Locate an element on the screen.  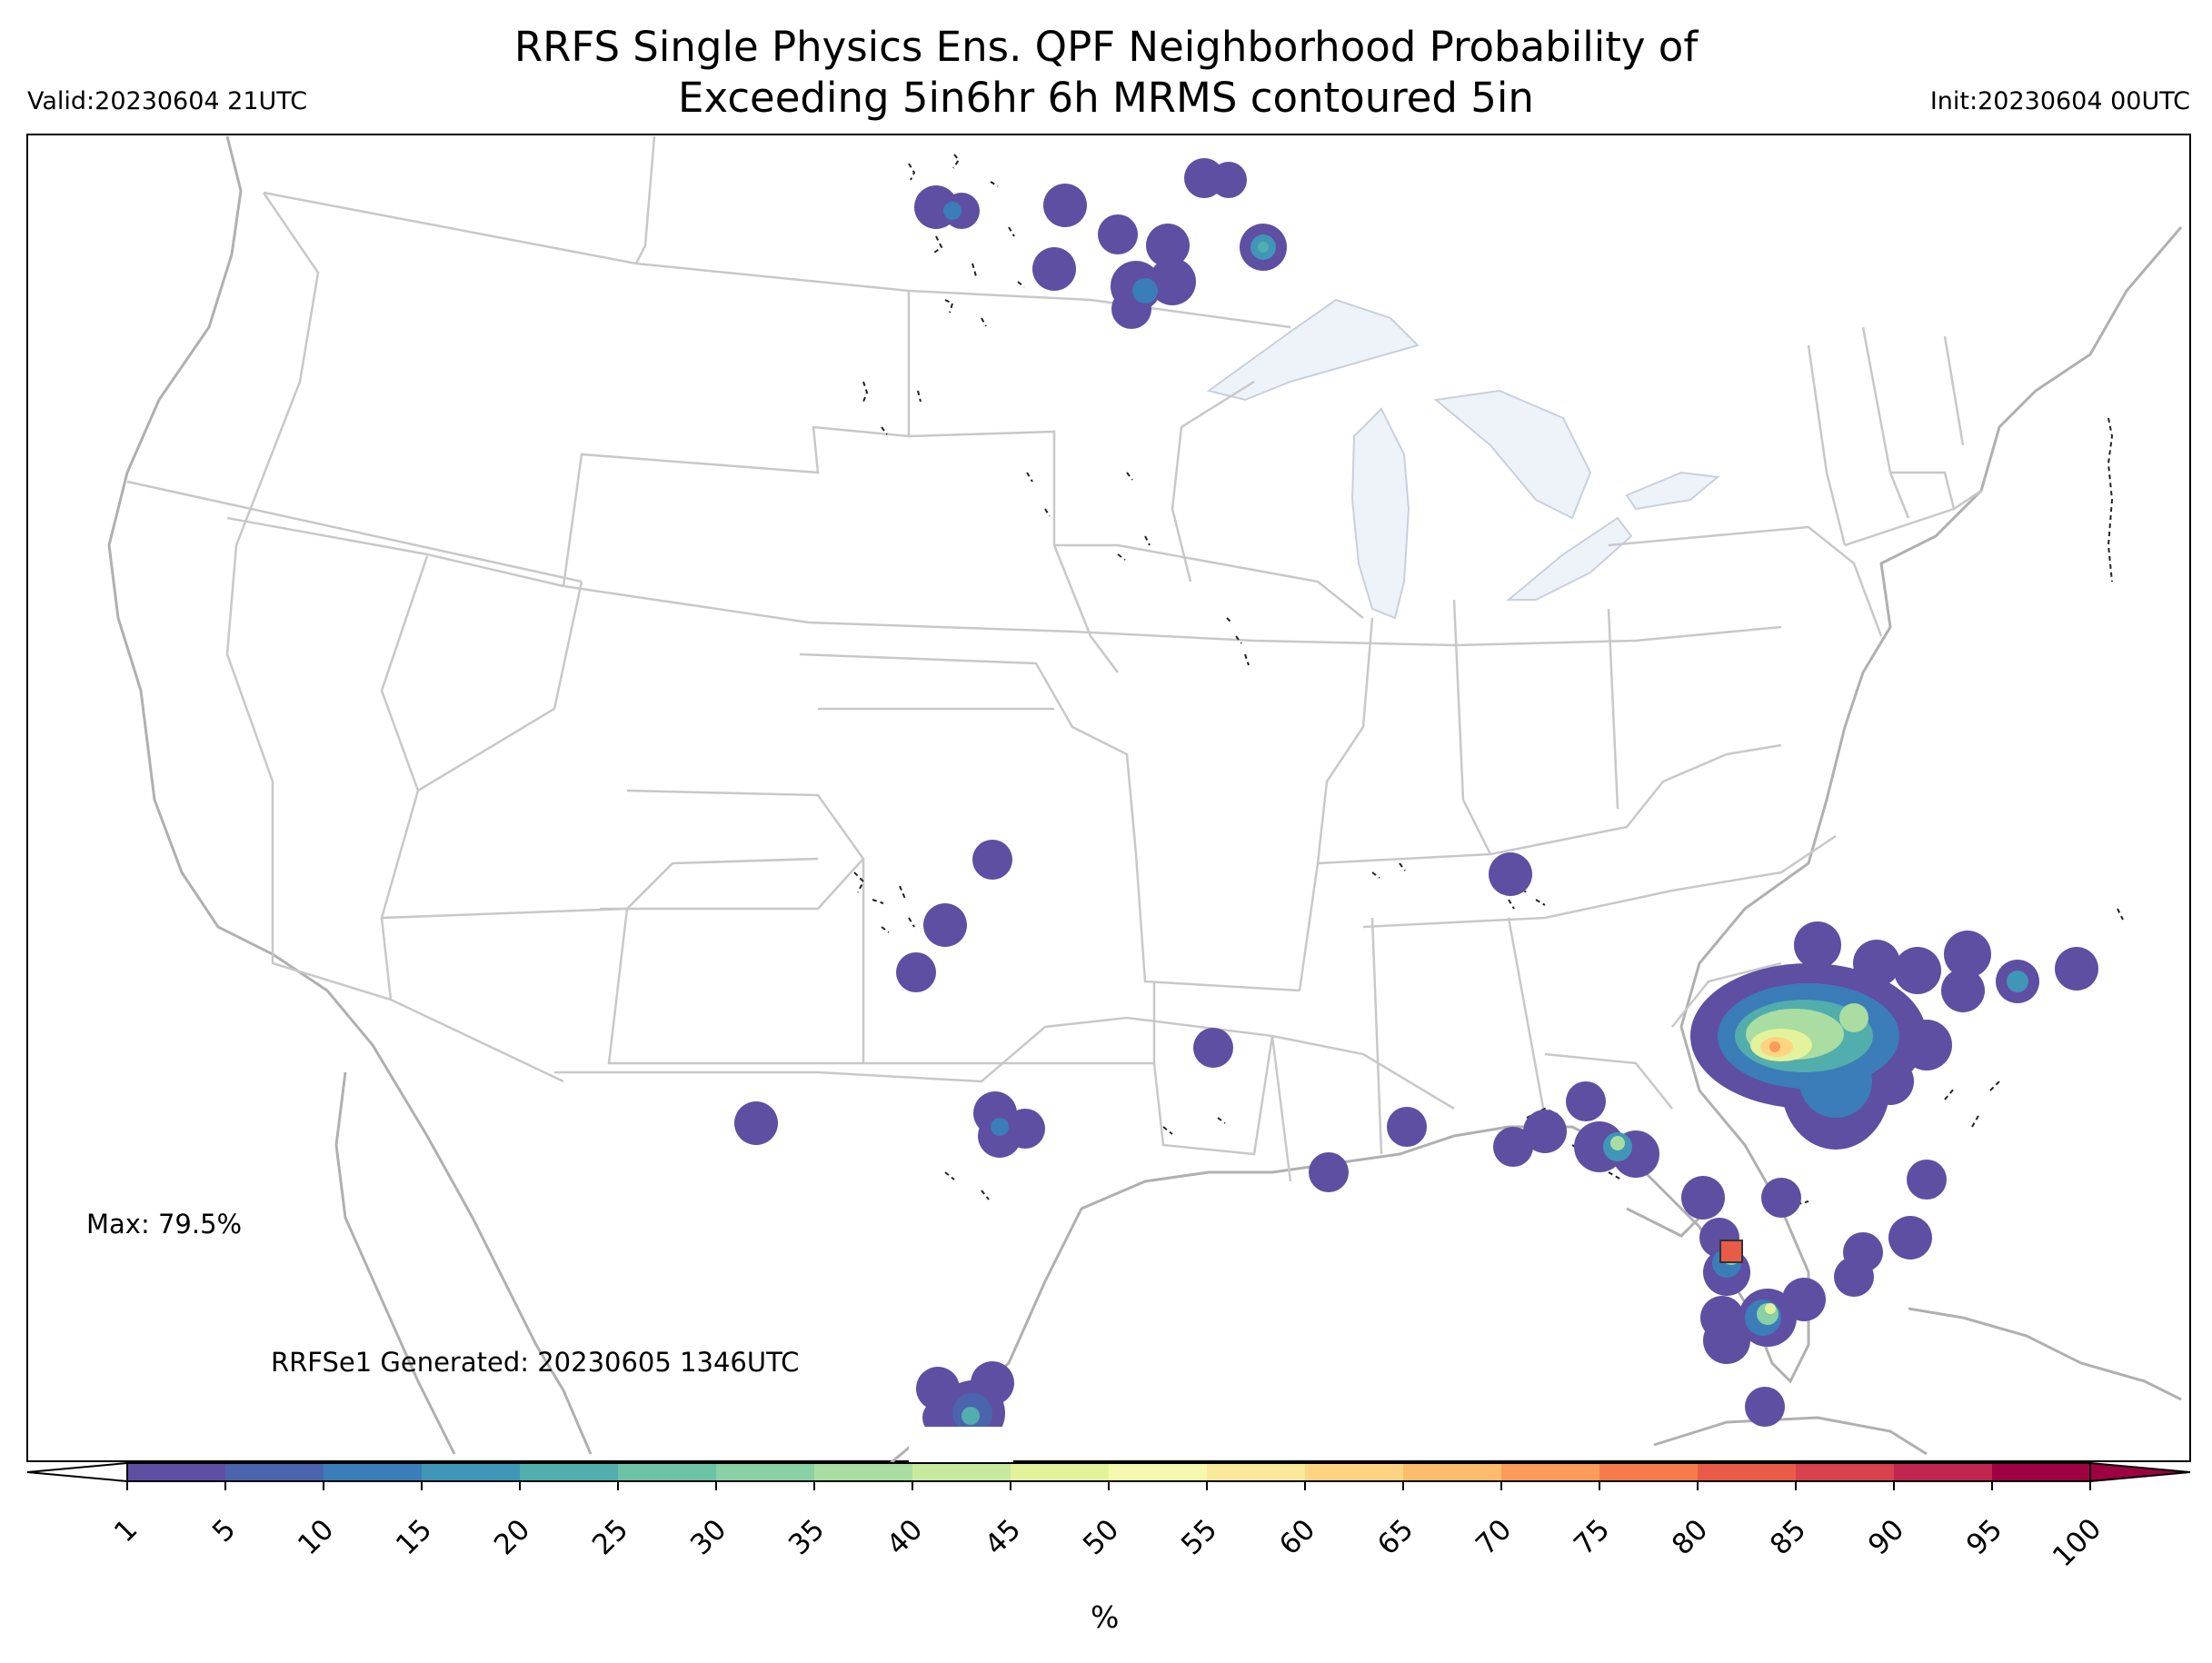
max-label: Max: 79.5% is located at coordinates (164, 1224).